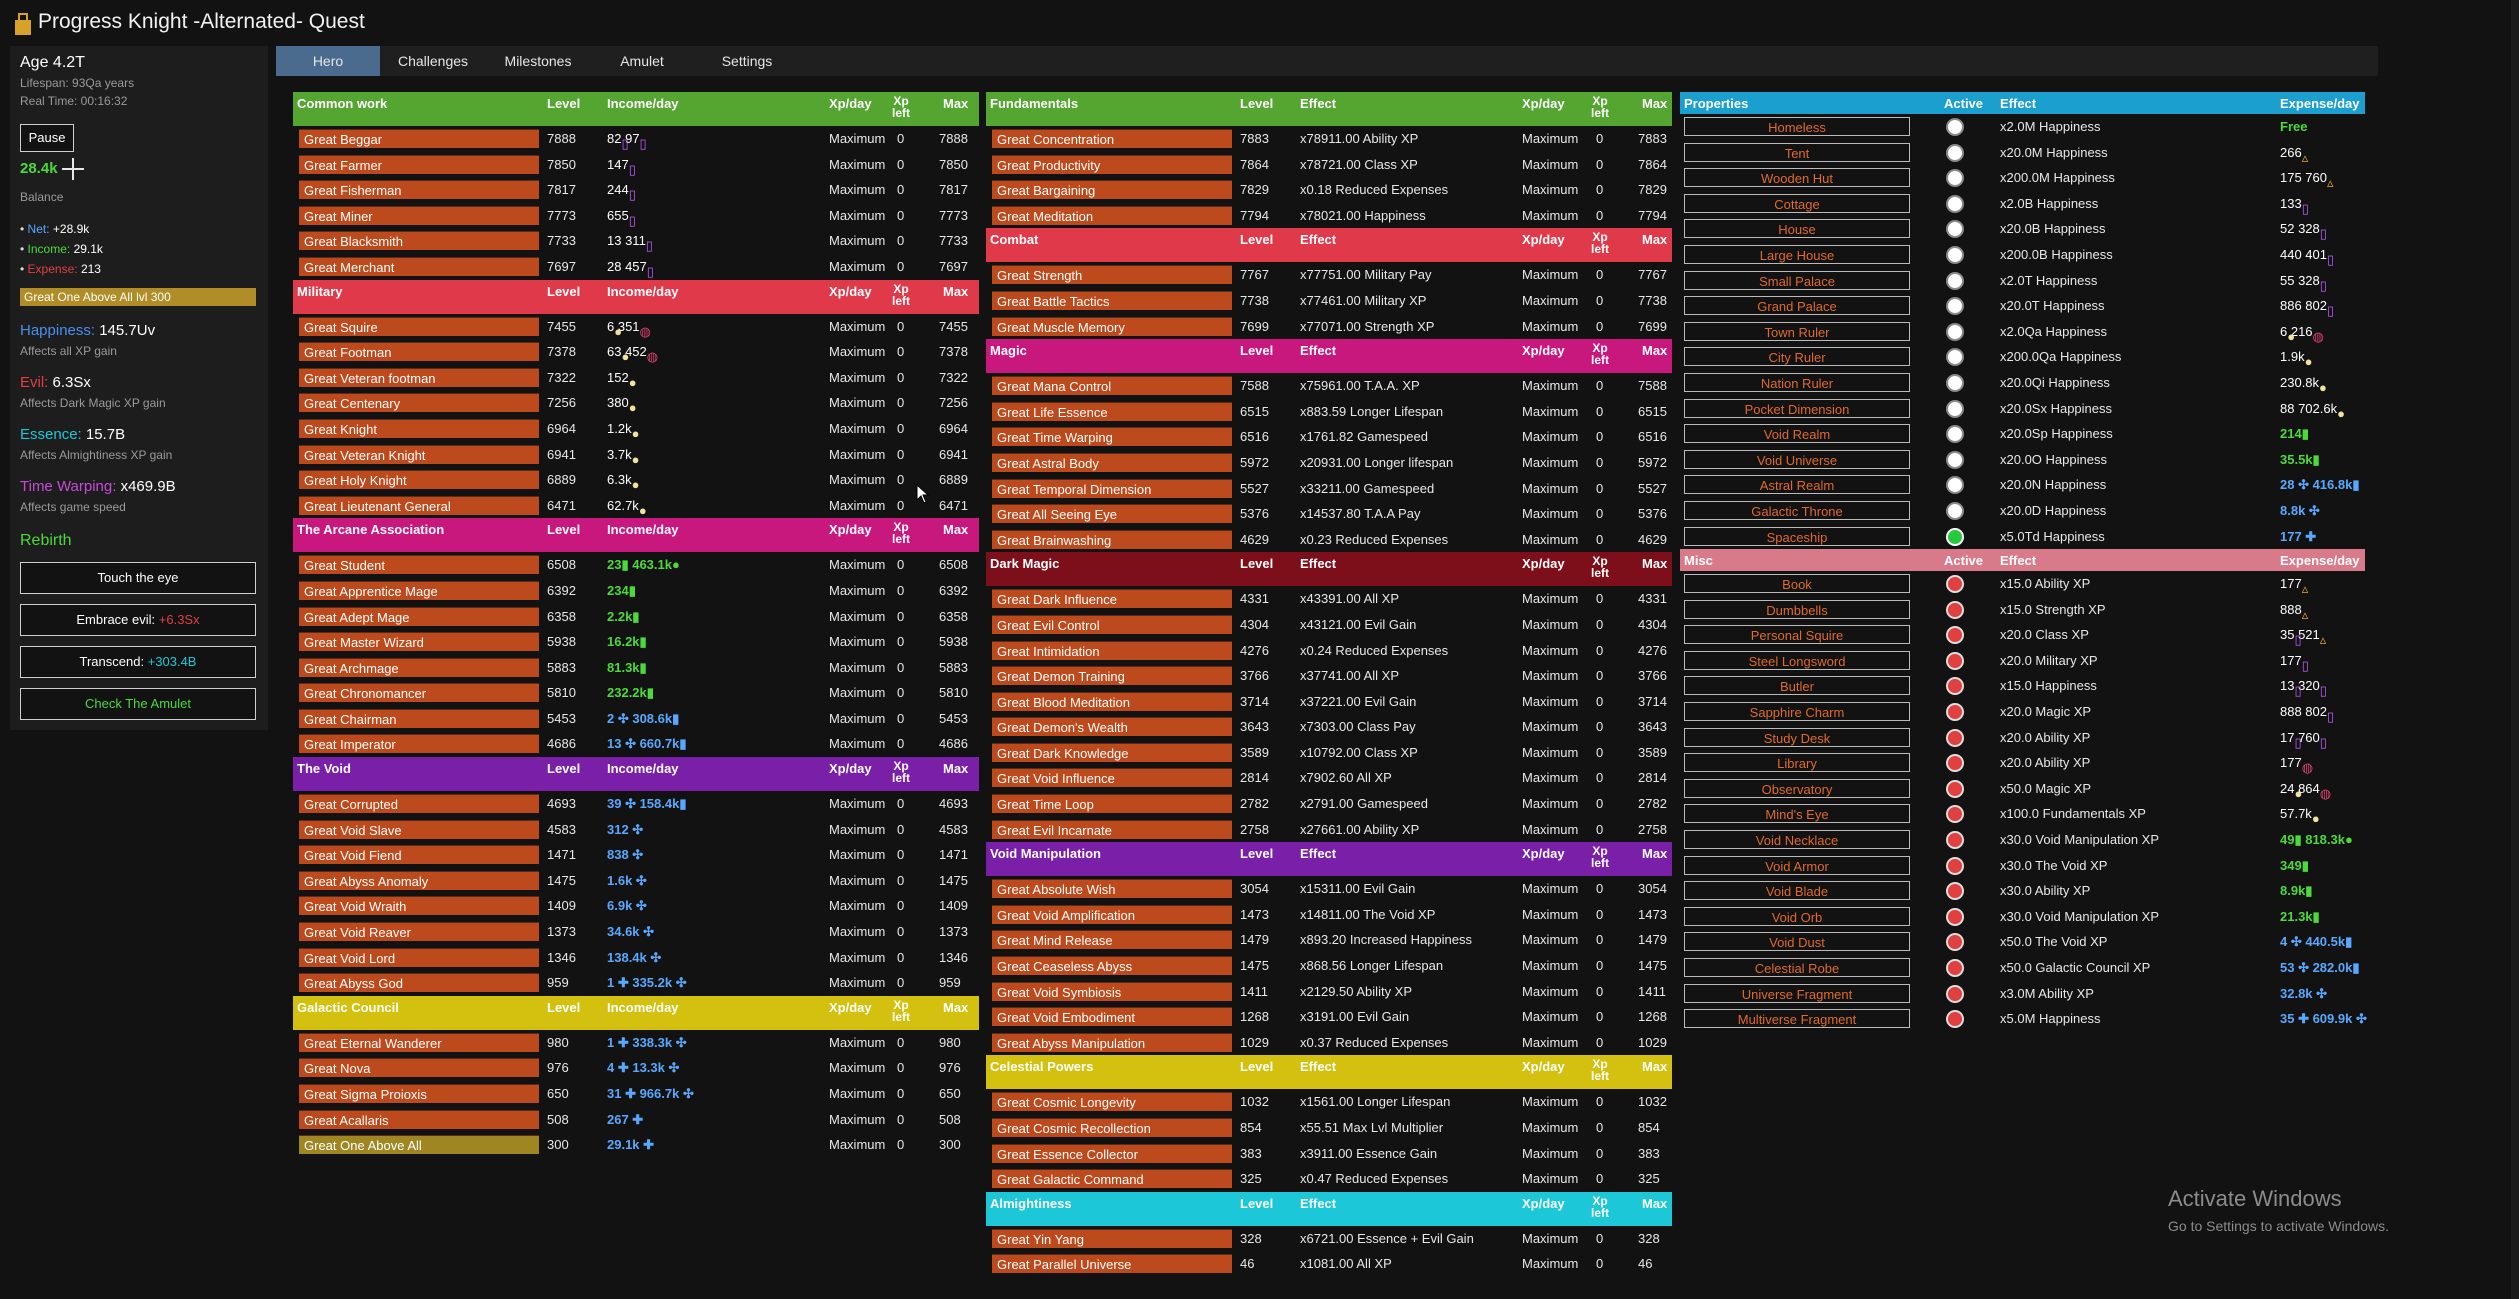  I want to click on properties-item-button: Void Universe, so click(1797, 459).